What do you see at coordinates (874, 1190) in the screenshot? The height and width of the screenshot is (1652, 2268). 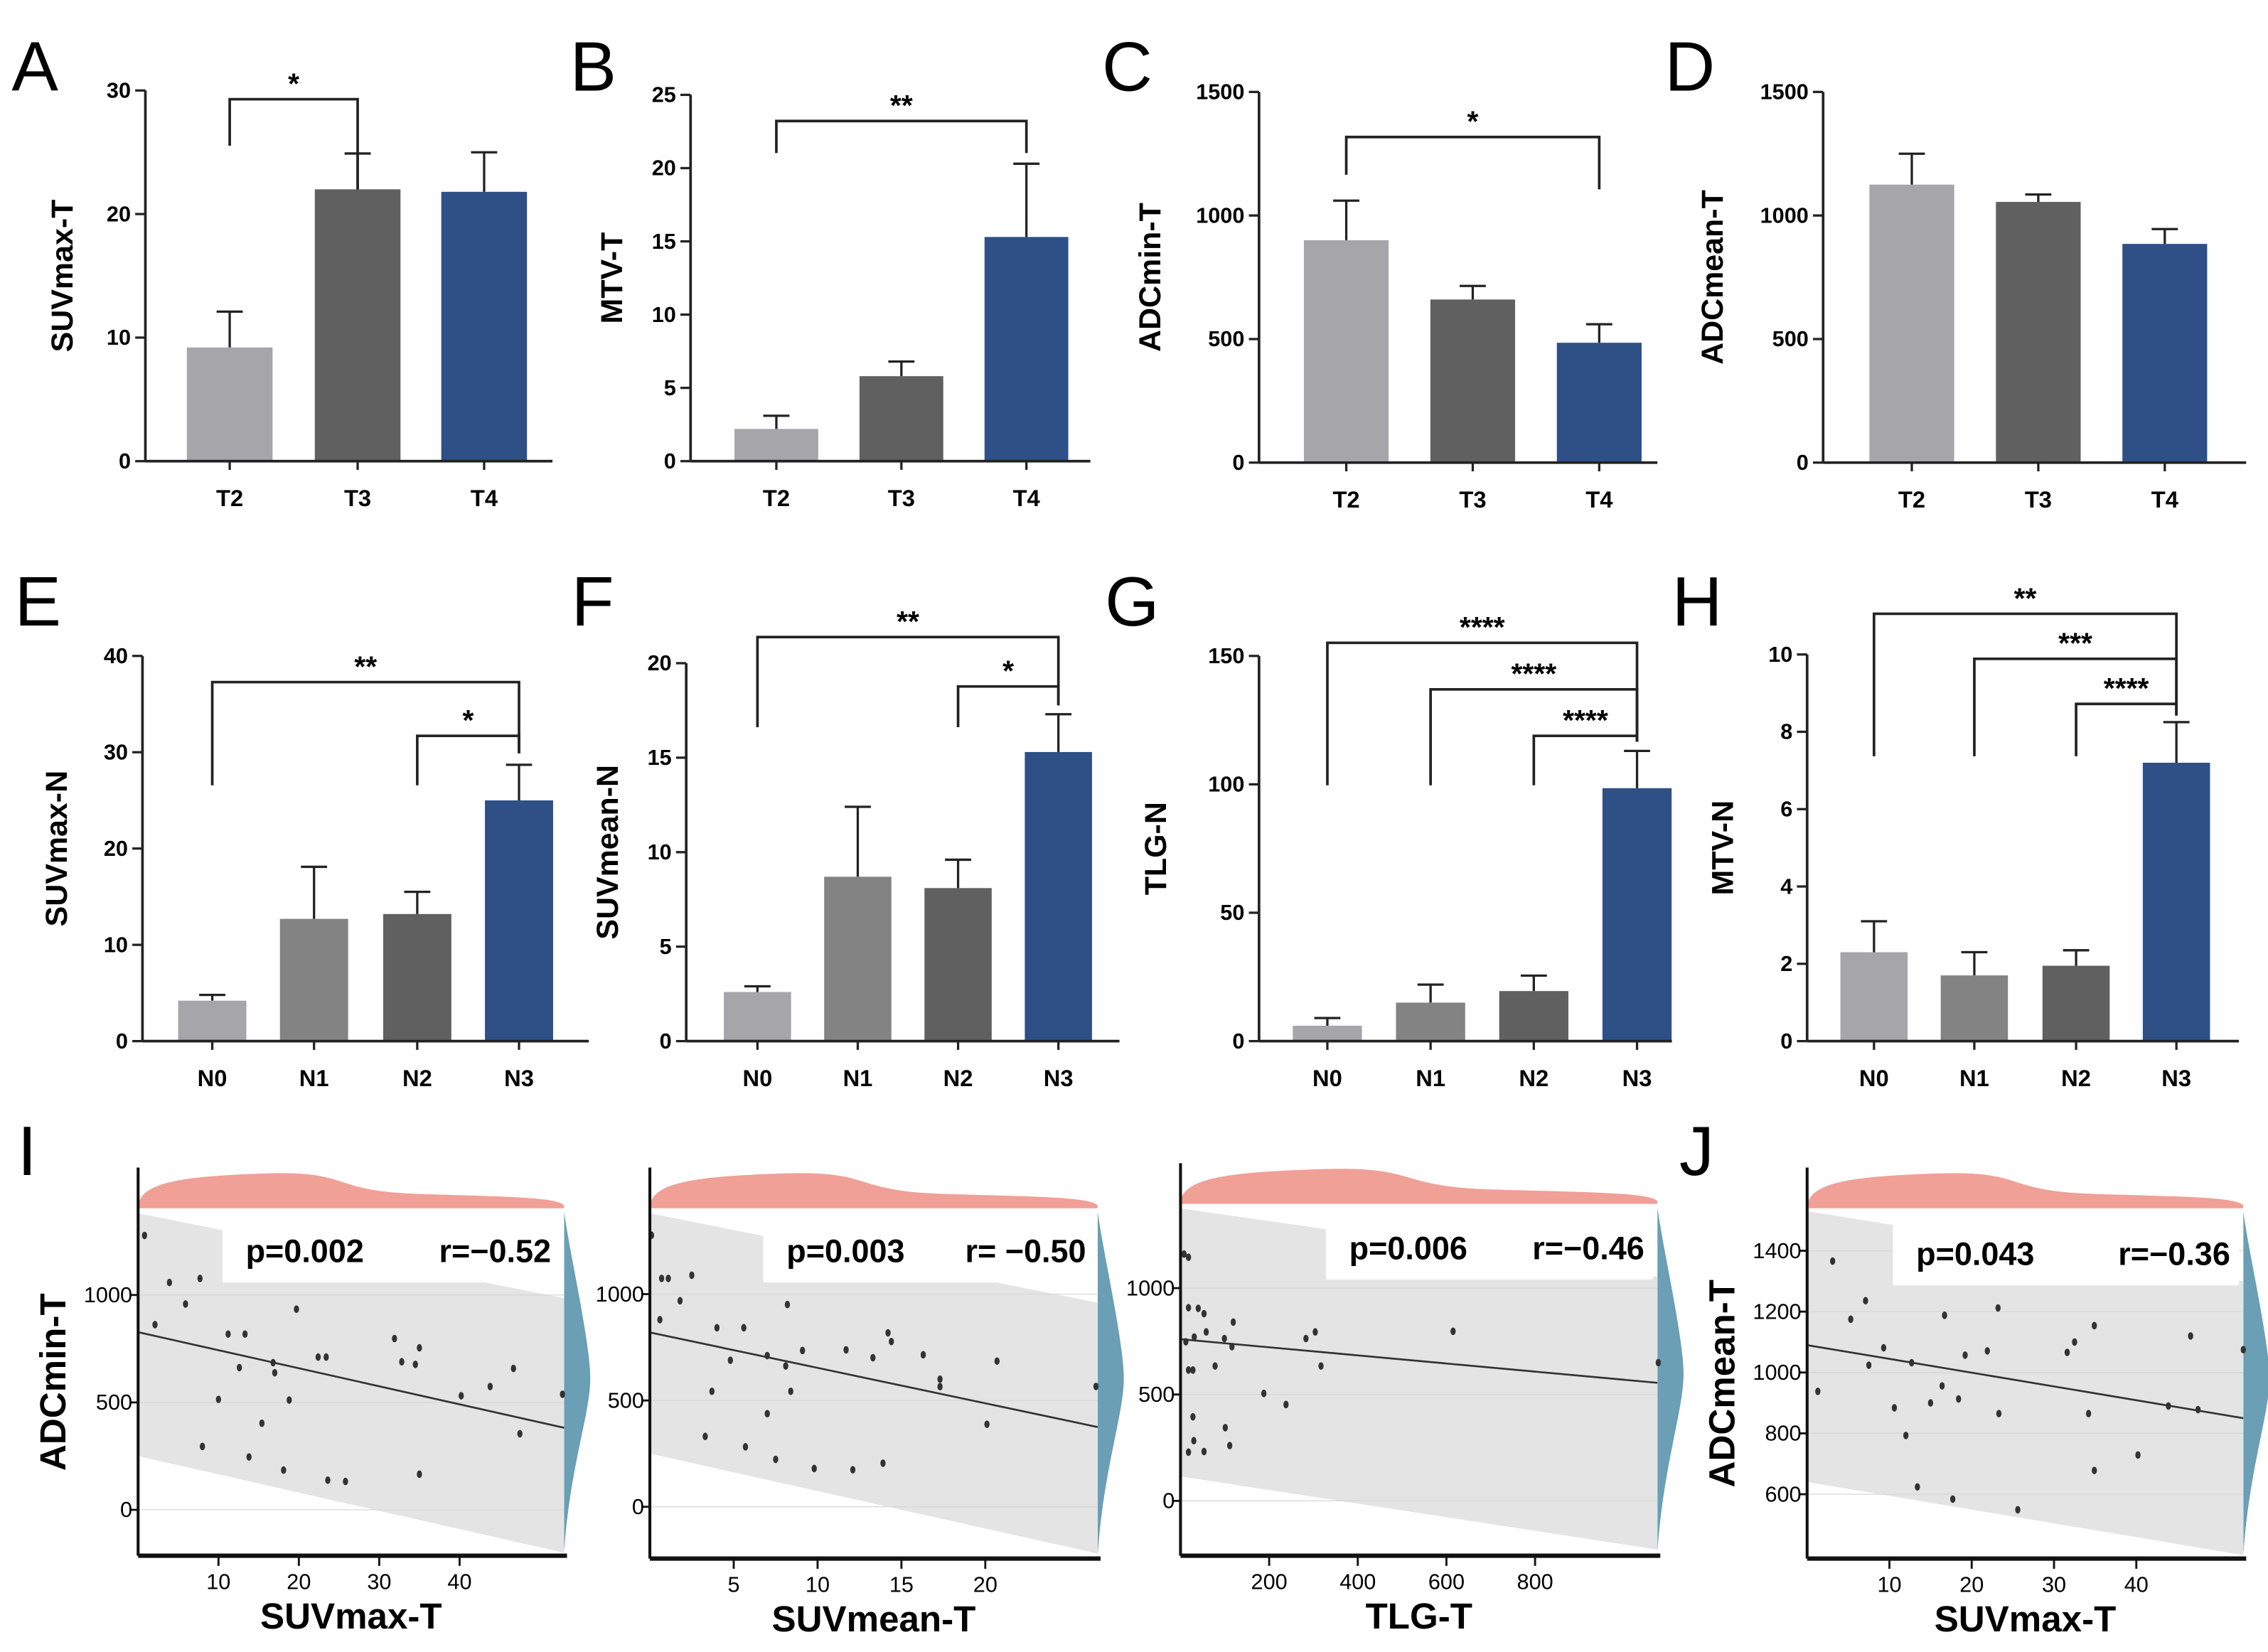 I see `top-density` at bounding box center [874, 1190].